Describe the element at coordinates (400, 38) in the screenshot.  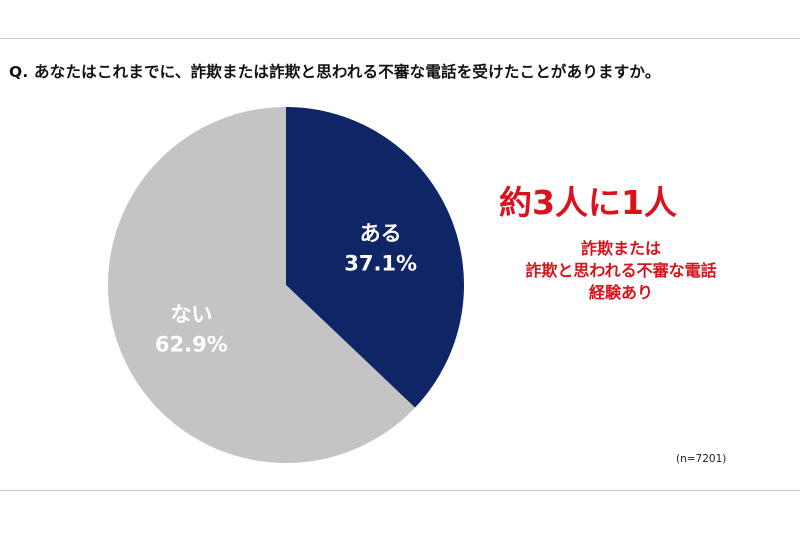
I see `top-divider` at that location.